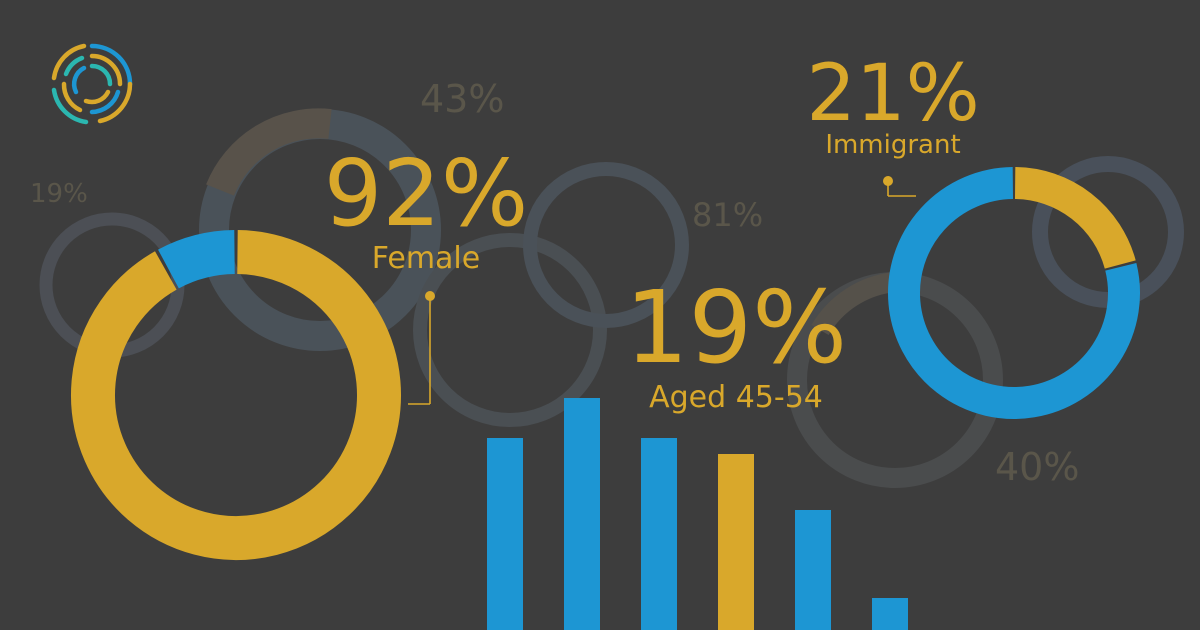  Describe the element at coordinates (59, 194) in the screenshot. I see `background-label-19: 19%` at that location.